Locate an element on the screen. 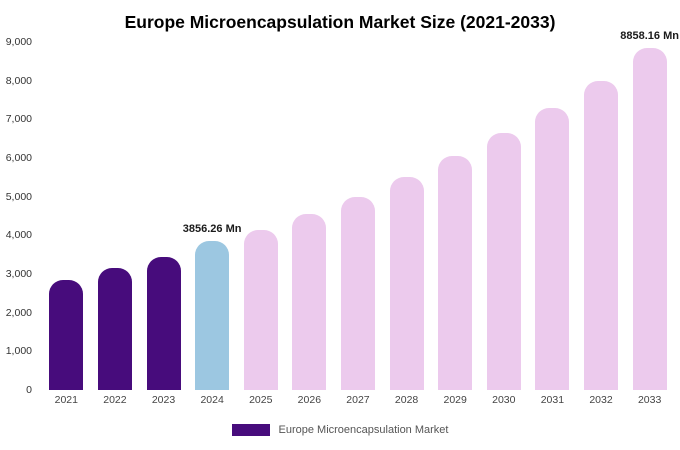 The image size is (680, 450). bar-2024 is located at coordinates (212, 315).